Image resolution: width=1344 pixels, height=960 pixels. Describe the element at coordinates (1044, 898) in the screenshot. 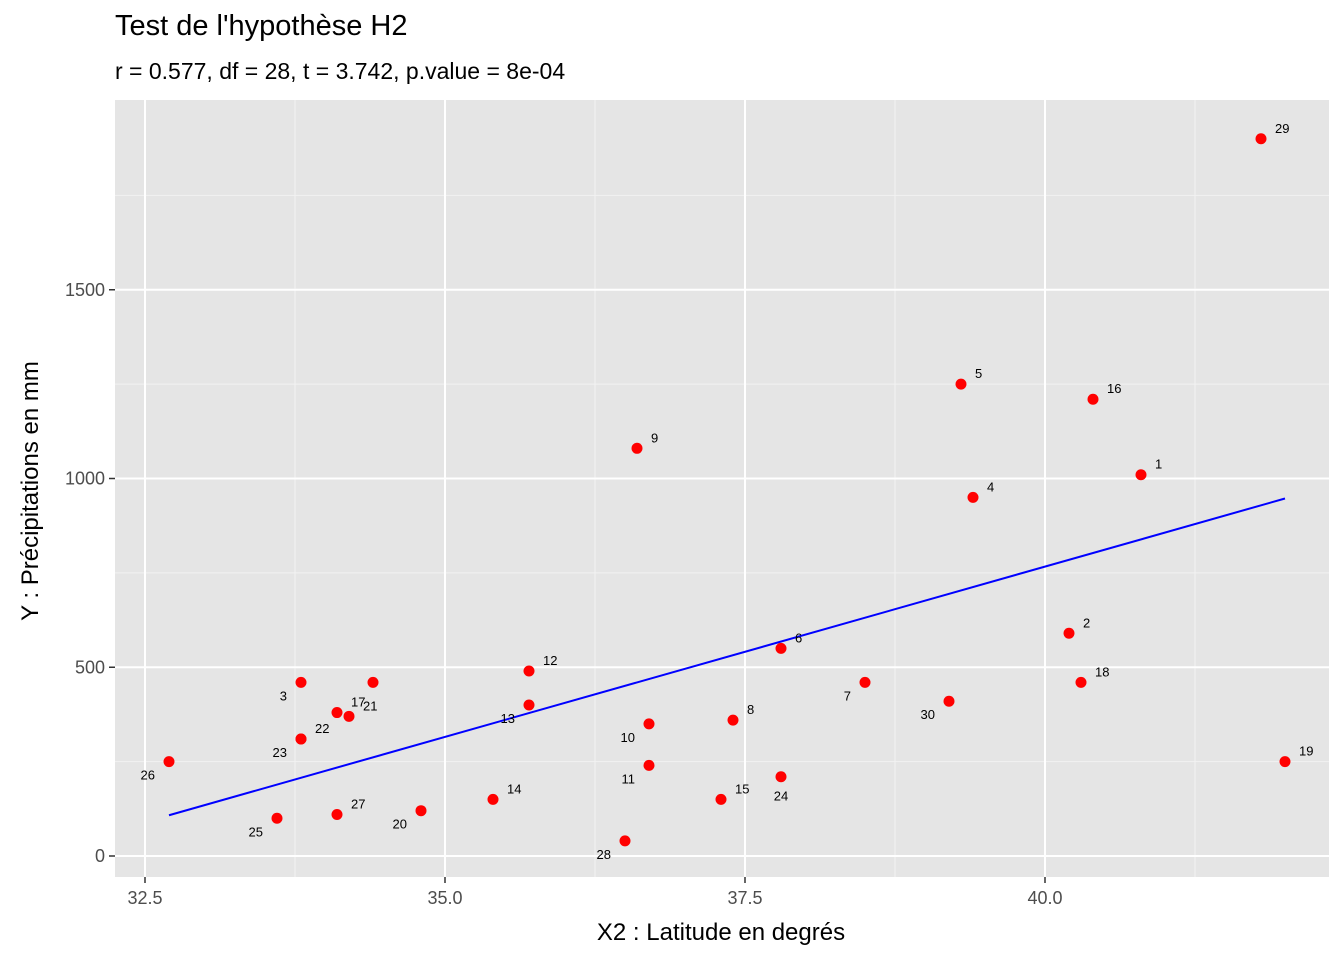

I see `x-tick-label: 40.0` at that location.